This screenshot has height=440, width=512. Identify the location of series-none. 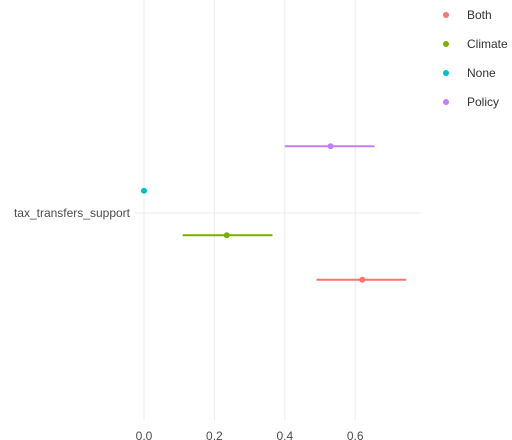
(144, 190).